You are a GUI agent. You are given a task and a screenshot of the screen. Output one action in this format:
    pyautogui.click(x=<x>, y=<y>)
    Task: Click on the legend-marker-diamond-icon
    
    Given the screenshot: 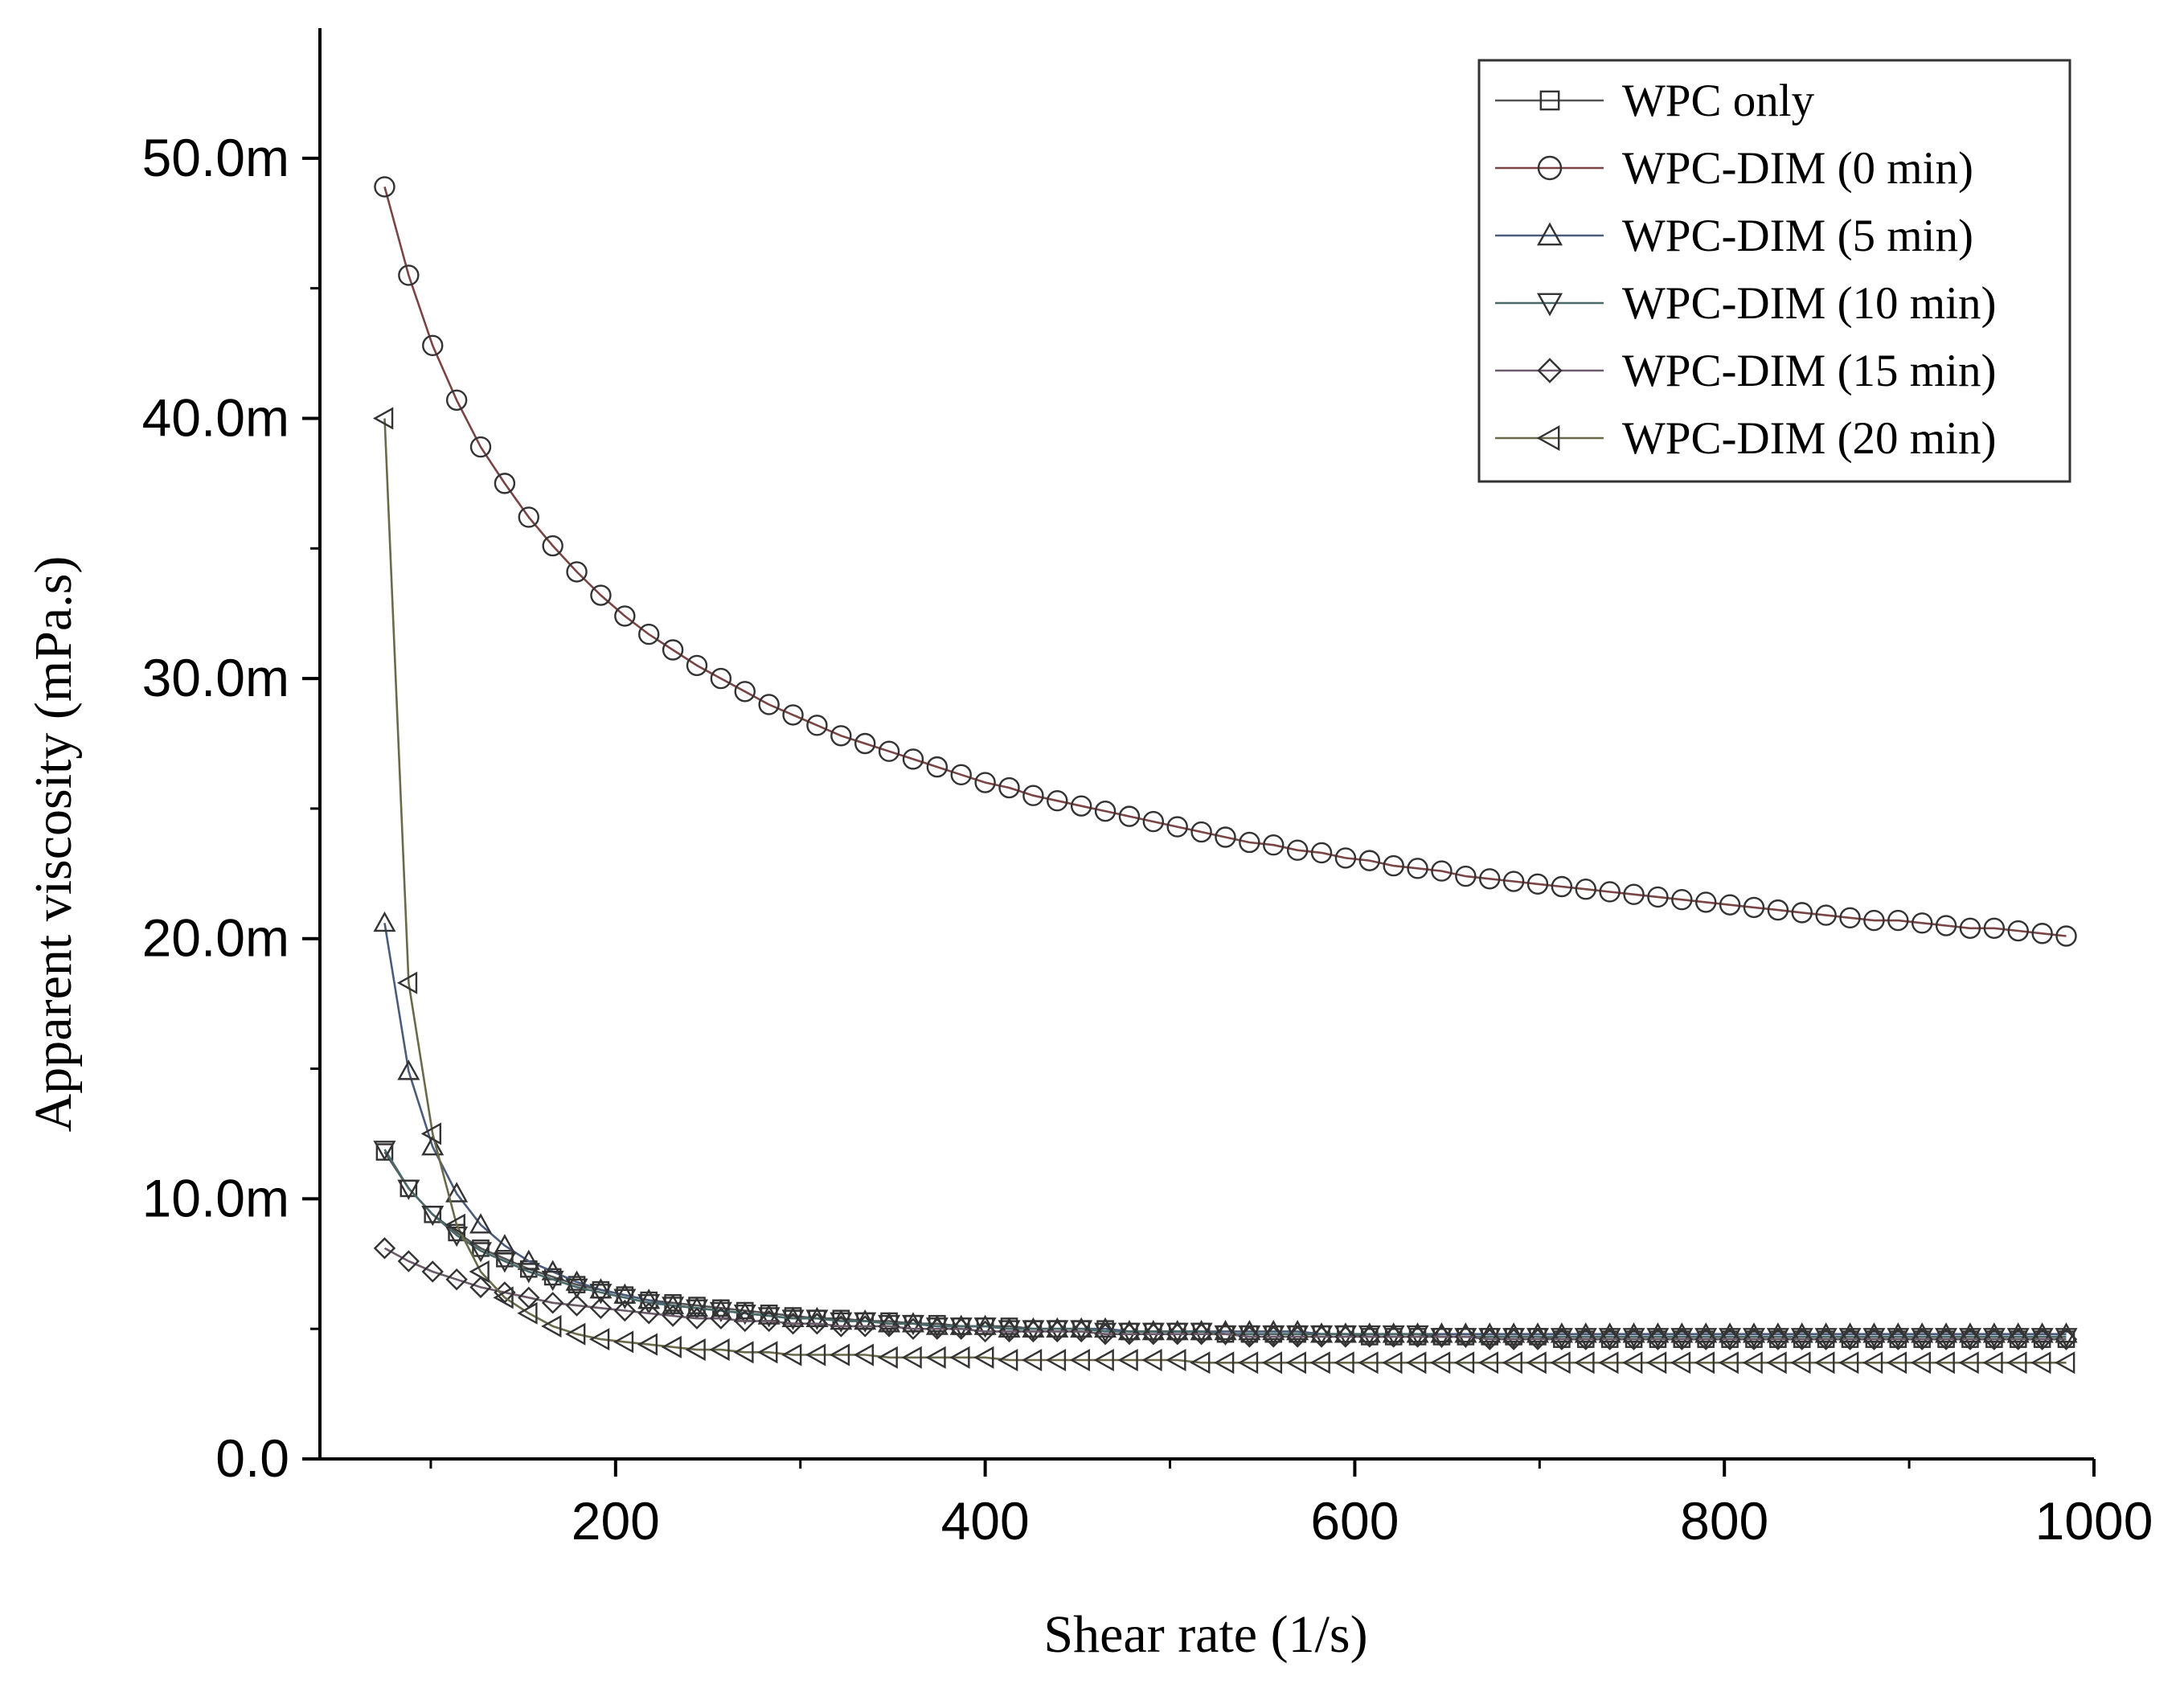 What is the action you would take?
    pyautogui.click(x=1550, y=370)
    